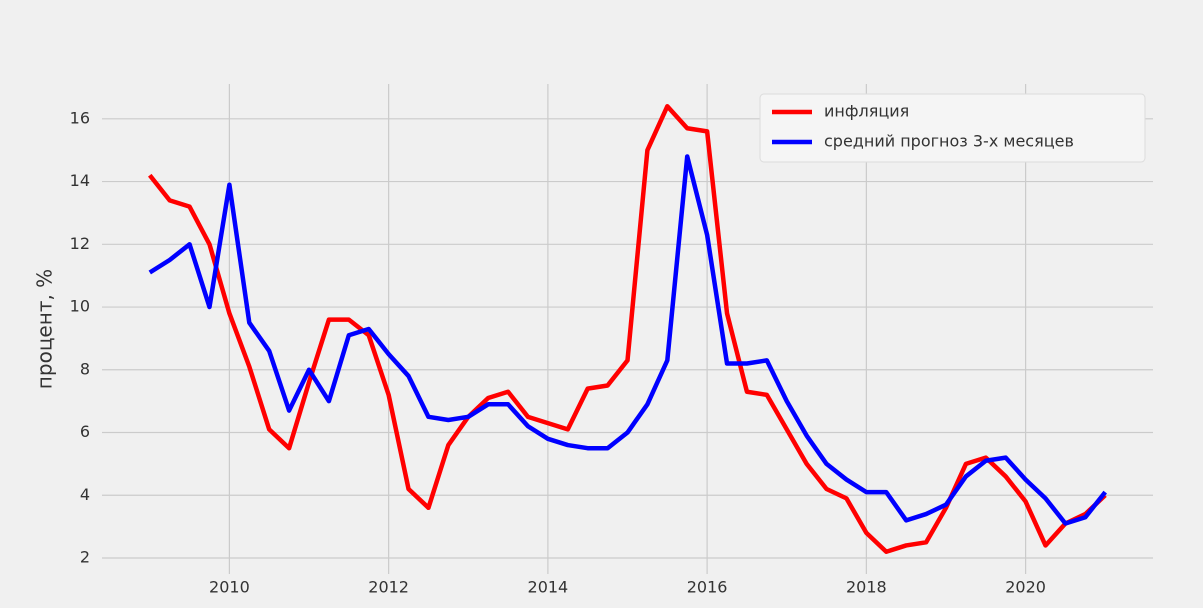 The width and height of the screenshot is (1203, 608). Describe the element at coordinates (85, 557) in the screenshot. I see `y-tick-label: 2` at that location.